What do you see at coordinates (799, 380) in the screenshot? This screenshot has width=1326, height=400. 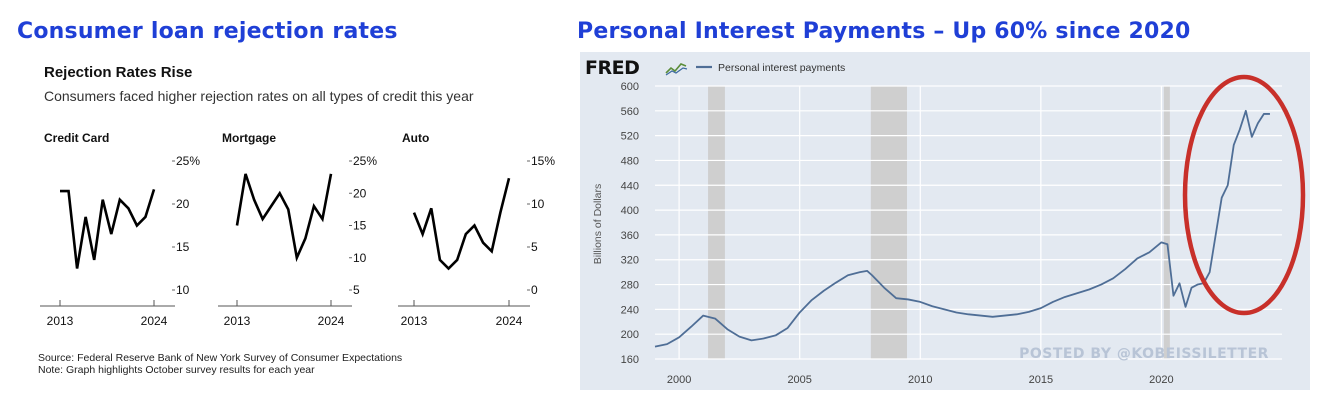 I see `fred-xtick-label: 2005` at bounding box center [799, 380].